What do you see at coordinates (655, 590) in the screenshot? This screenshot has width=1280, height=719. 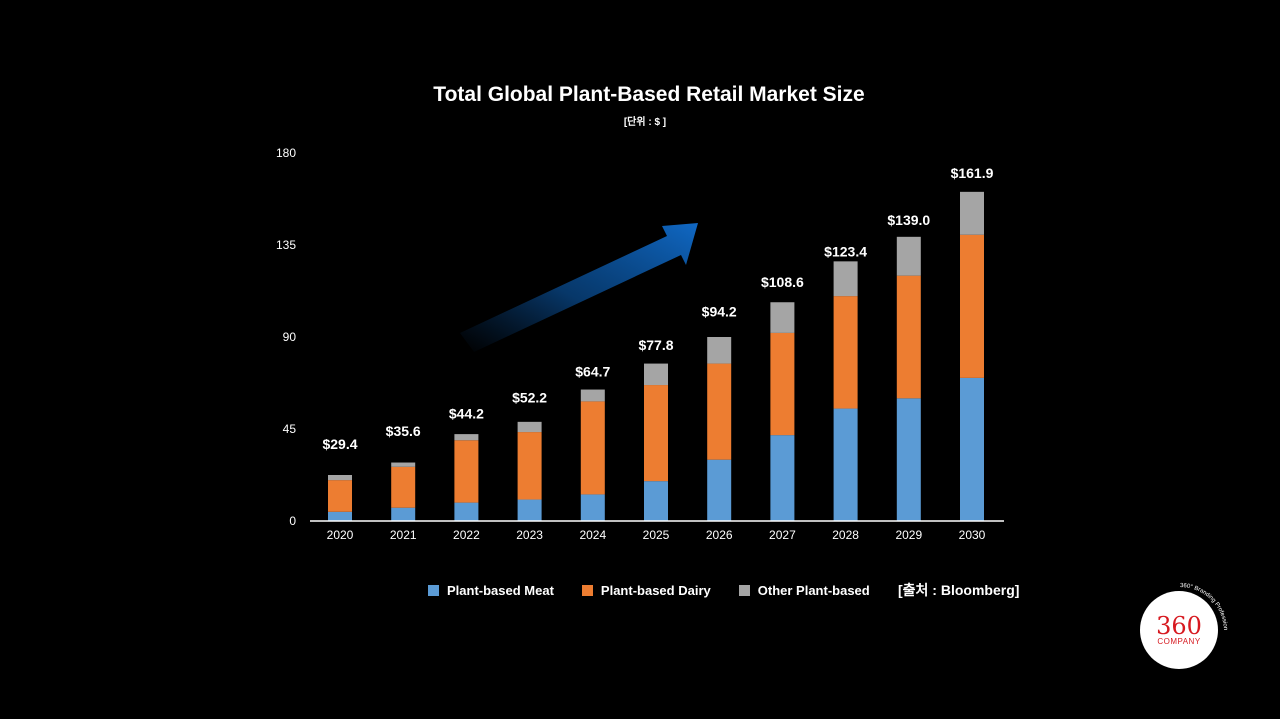 I see `legend-label-dairy: Plant-based Dairy` at bounding box center [655, 590].